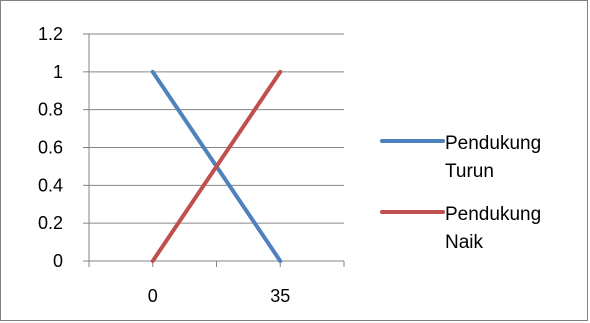 The width and height of the screenshot is (590, 323). What do you see at coordinates (460, 193) in the screenshot?
I see `legend: Pendukung Turun Pendukung Naik` at bounding box center [460, 193].